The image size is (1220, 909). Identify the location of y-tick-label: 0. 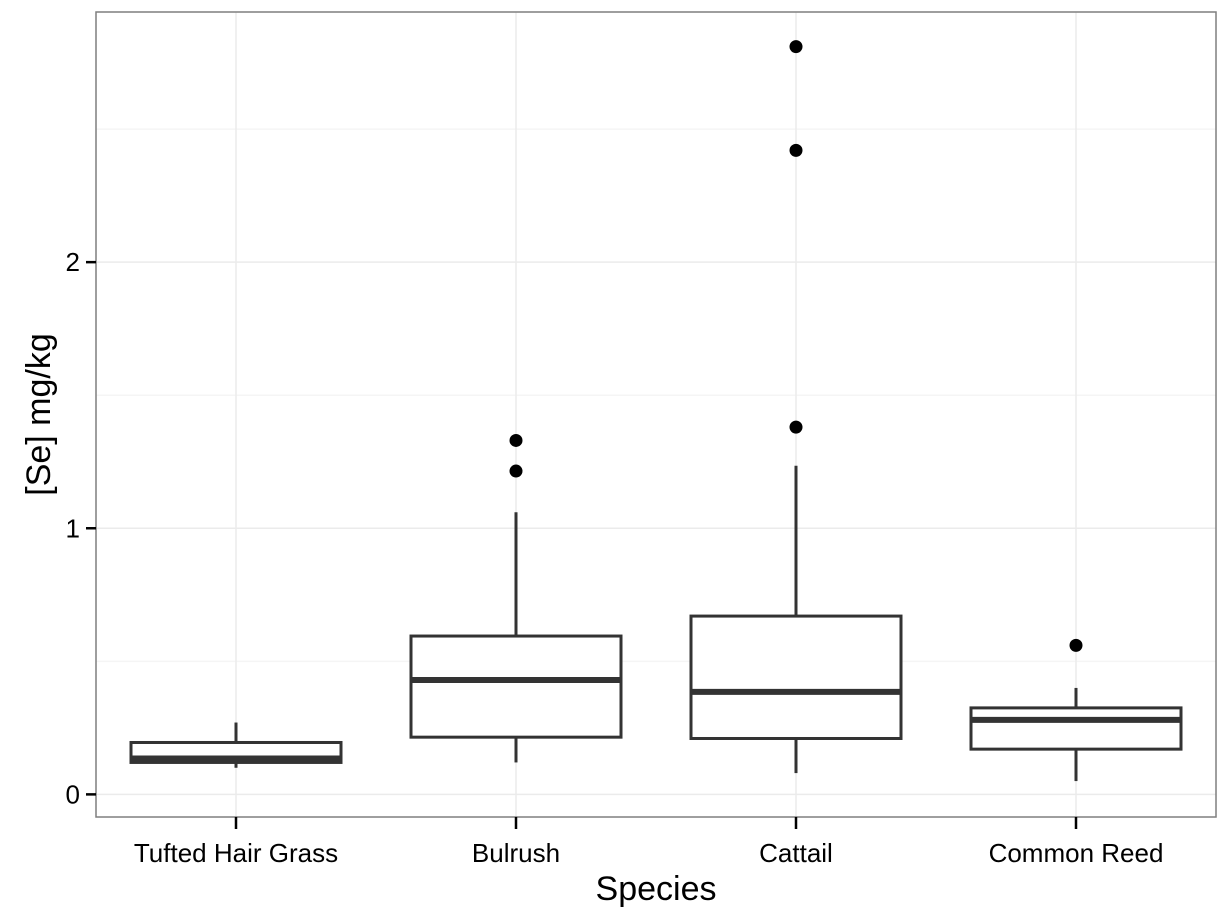
(73, 794).